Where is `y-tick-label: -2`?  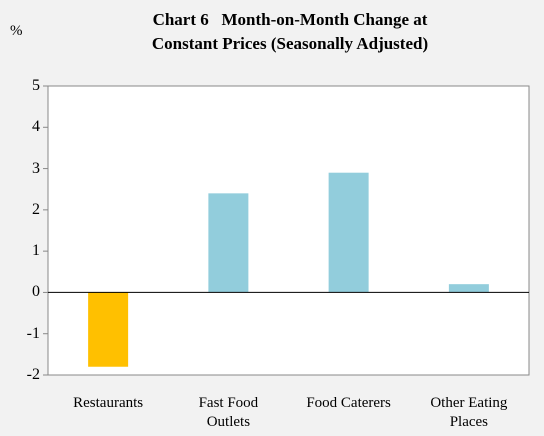 y-tick-label: -2 is located at coordinates (33, 374).